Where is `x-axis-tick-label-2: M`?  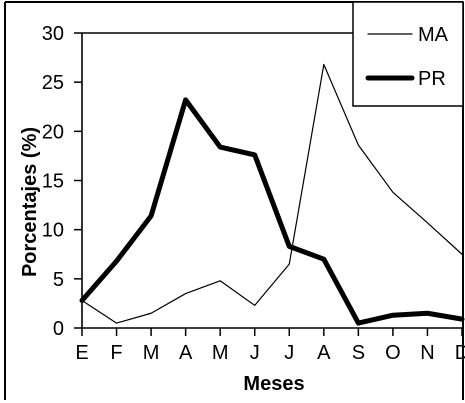 x-axis-tick-label-2: M is located at coordinates (151, 353).